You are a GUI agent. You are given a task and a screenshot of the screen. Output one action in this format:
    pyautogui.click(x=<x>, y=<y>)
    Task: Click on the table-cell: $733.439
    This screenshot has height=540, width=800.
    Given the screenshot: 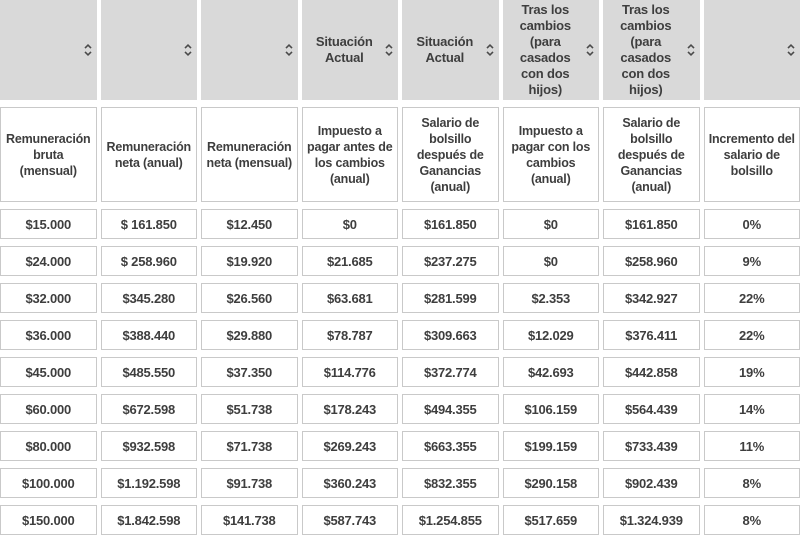 What is the action you would take?
    pyautogui.click(x=651, y=446)
    